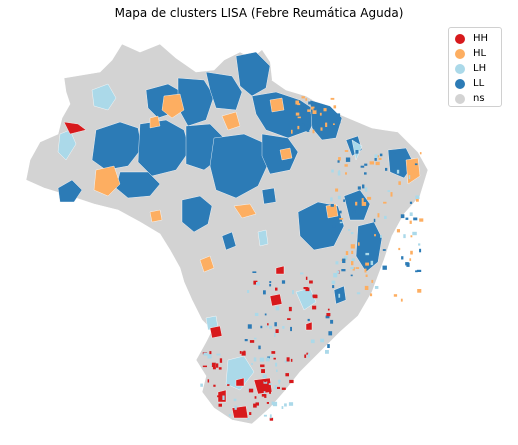 The image size is (518, 445). I want to click on legend-label-ns: ns, so click(479, 98).